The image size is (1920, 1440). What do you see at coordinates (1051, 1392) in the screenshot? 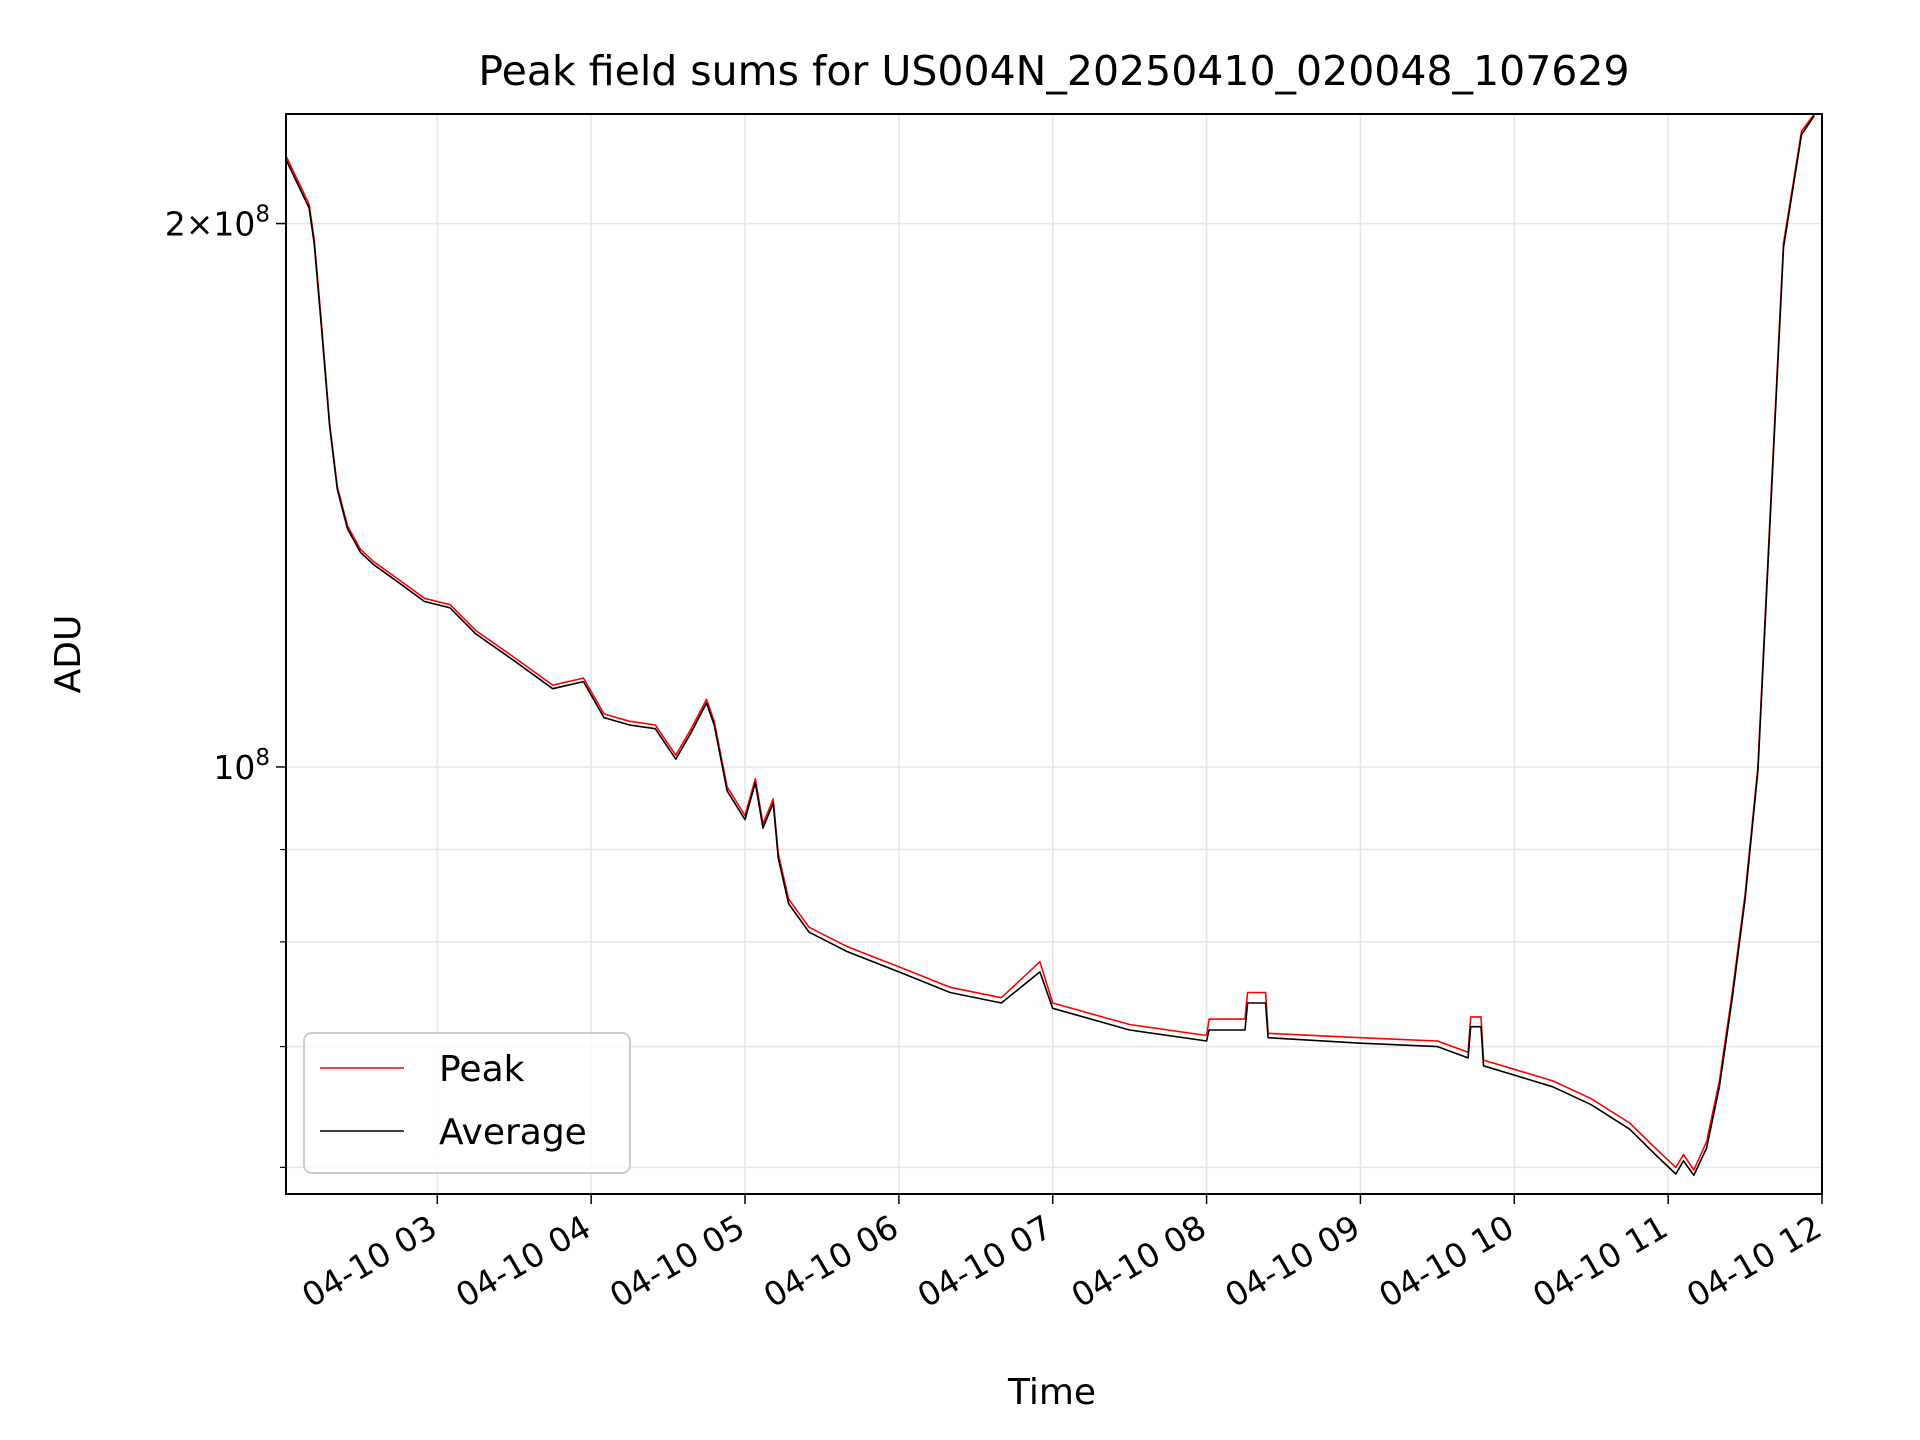
I see `x-axis-label: Time` at bounding box center [1051, 1392].